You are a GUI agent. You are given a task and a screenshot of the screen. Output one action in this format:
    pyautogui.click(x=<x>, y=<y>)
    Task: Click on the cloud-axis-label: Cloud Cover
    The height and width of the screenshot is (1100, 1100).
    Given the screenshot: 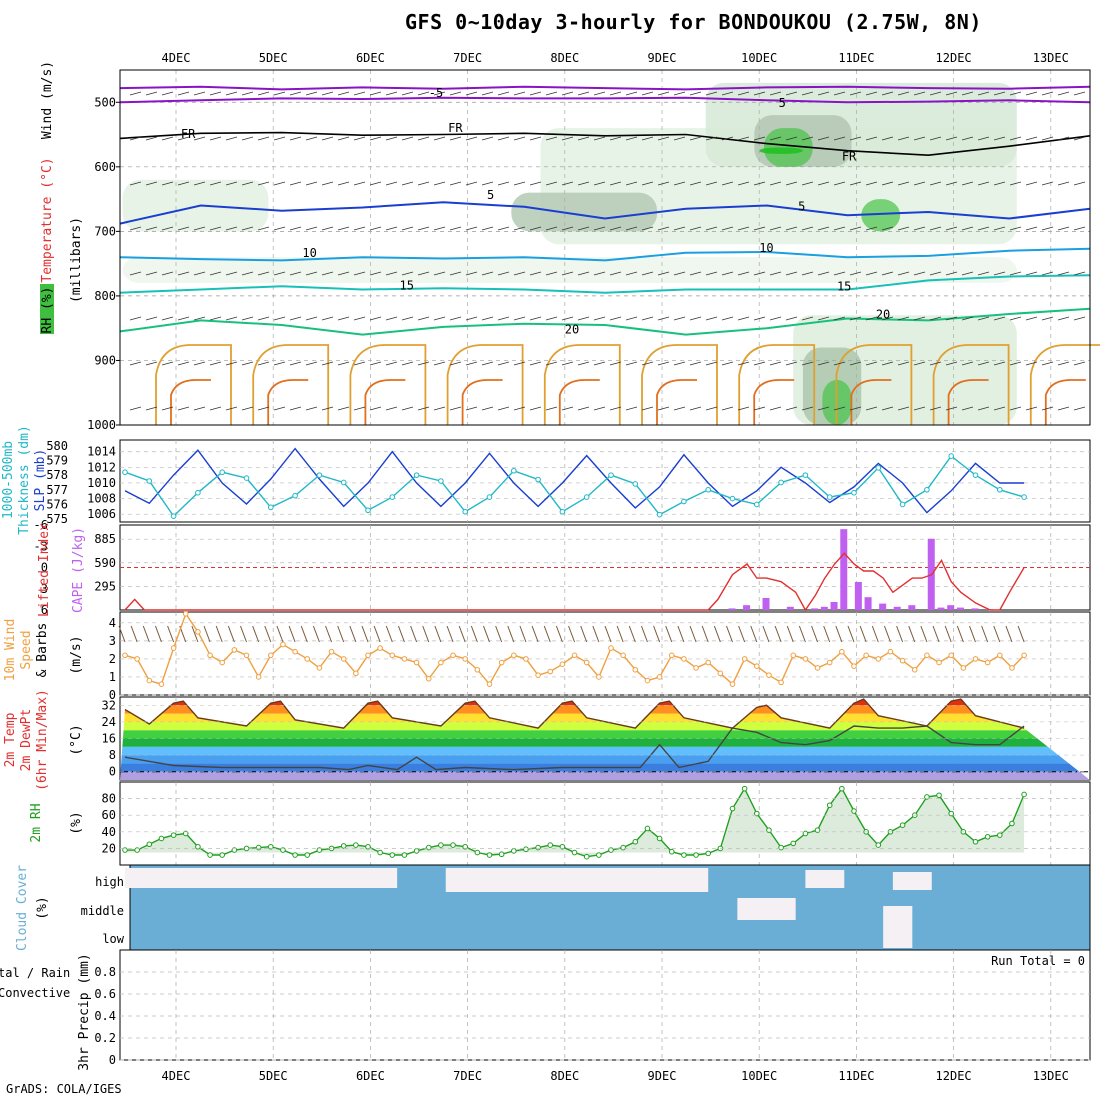 What is the action you would take?
    pyautogui.click(x=22, y=908)
    